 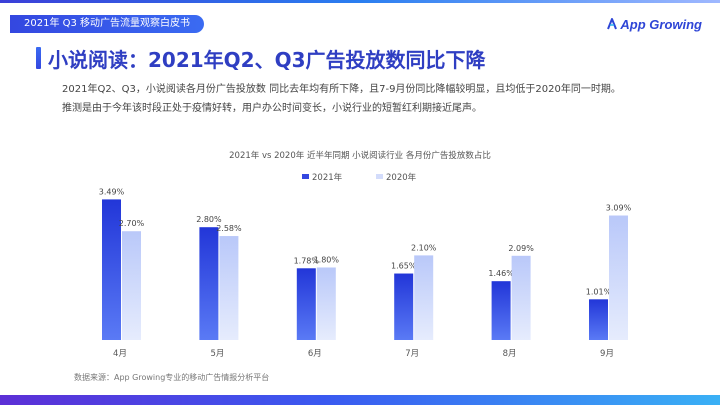 I want to click on appgrowing-logo-icon, so click(x=612, y=24).